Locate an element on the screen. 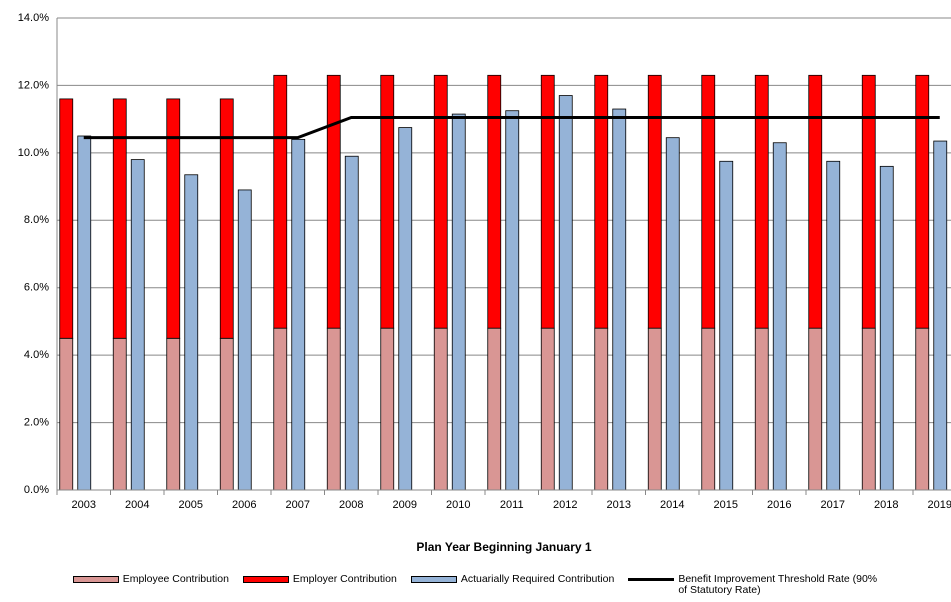 The image size is (951, 602). x-tick-label: 2014 is located at coordinates (672, 505).